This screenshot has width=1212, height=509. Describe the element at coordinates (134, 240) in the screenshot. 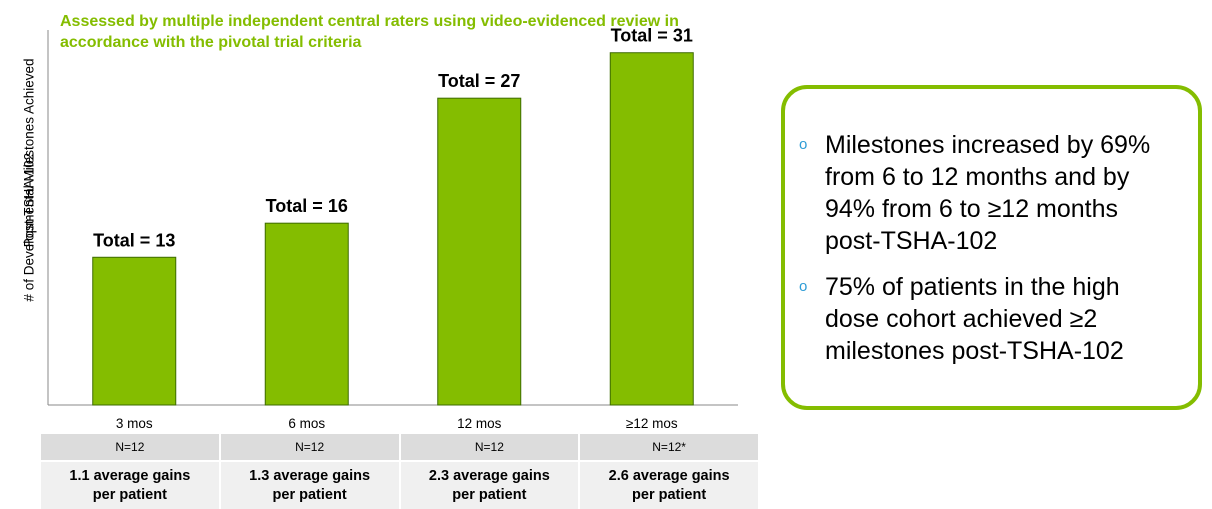

I see `bar-total-label: Total = 13` at that location.